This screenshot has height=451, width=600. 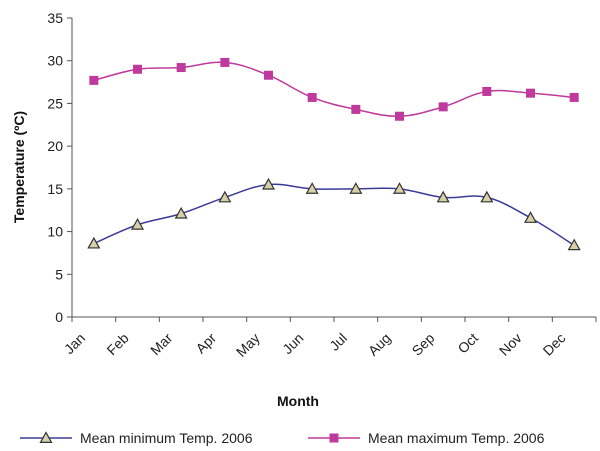 I want to click on x-tick-label: Jan, so click(x=74, y=343).